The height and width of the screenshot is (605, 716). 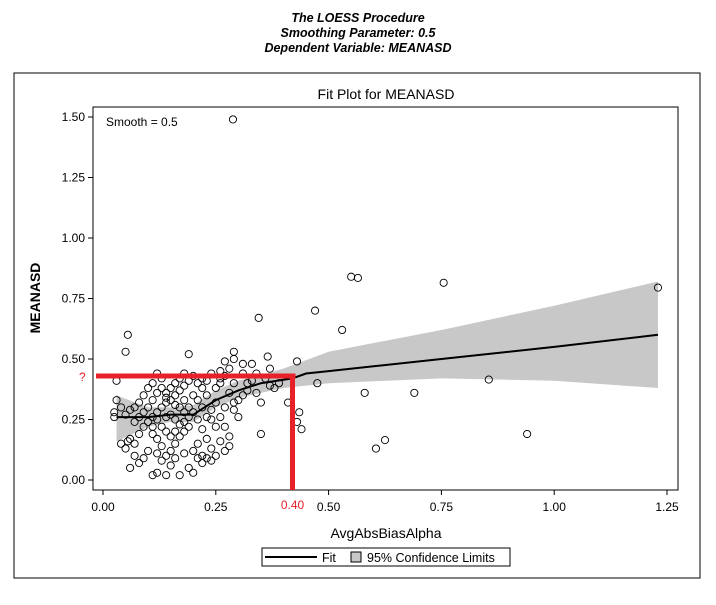 I want to click on y-tick-label: 0.50, so click(x=74, y=359).